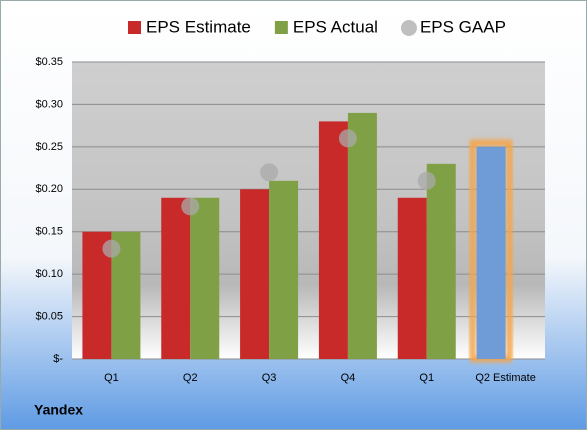  Describe the element at coordinates (49, 62) in the screenshot. I see `y-tick-label: $0.35` at that location.